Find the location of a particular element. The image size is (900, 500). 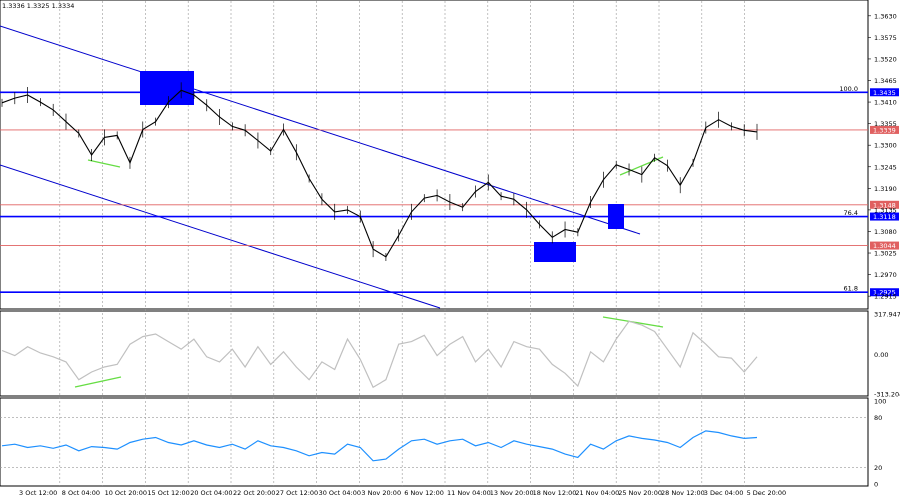

level-price-label: 1.3339 is located at coordinates (884, 130).